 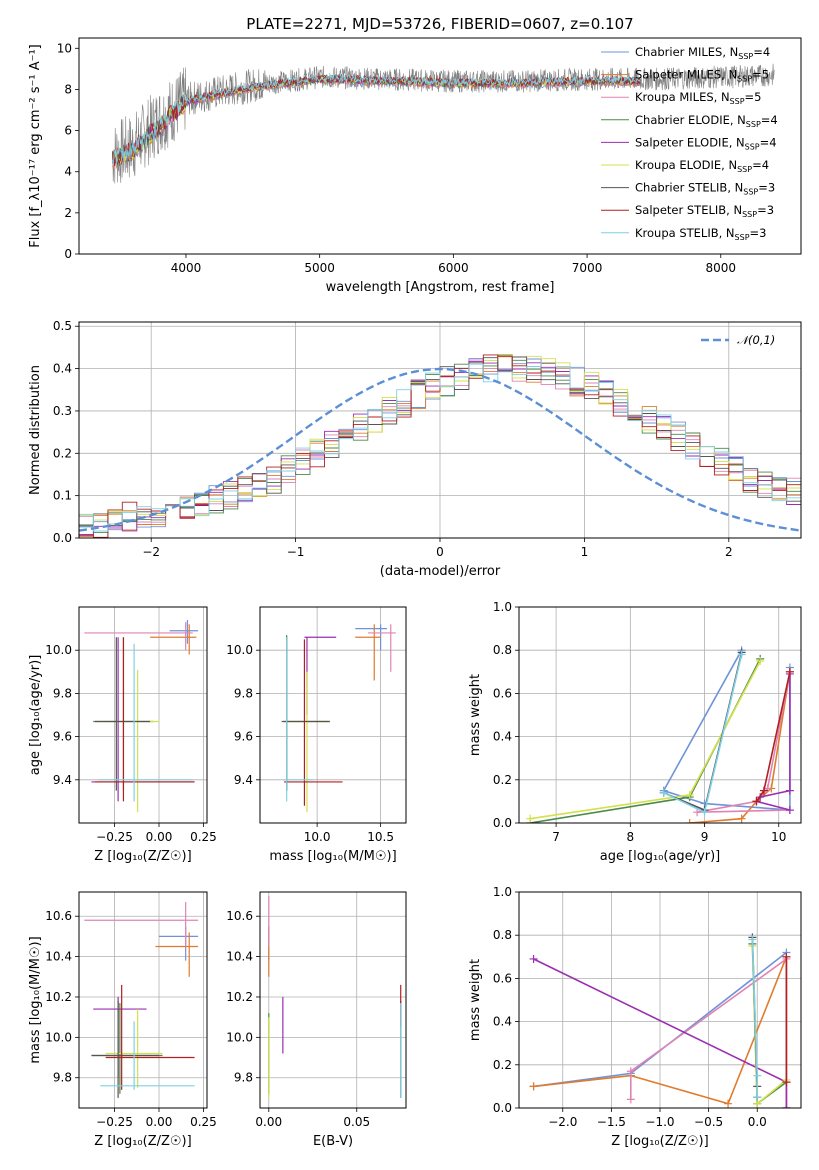 What do you see at coordinates (440, 571) in the screenshot?
I see `x-axis-label: (data-model)/error` at bounding box center [440, 571].